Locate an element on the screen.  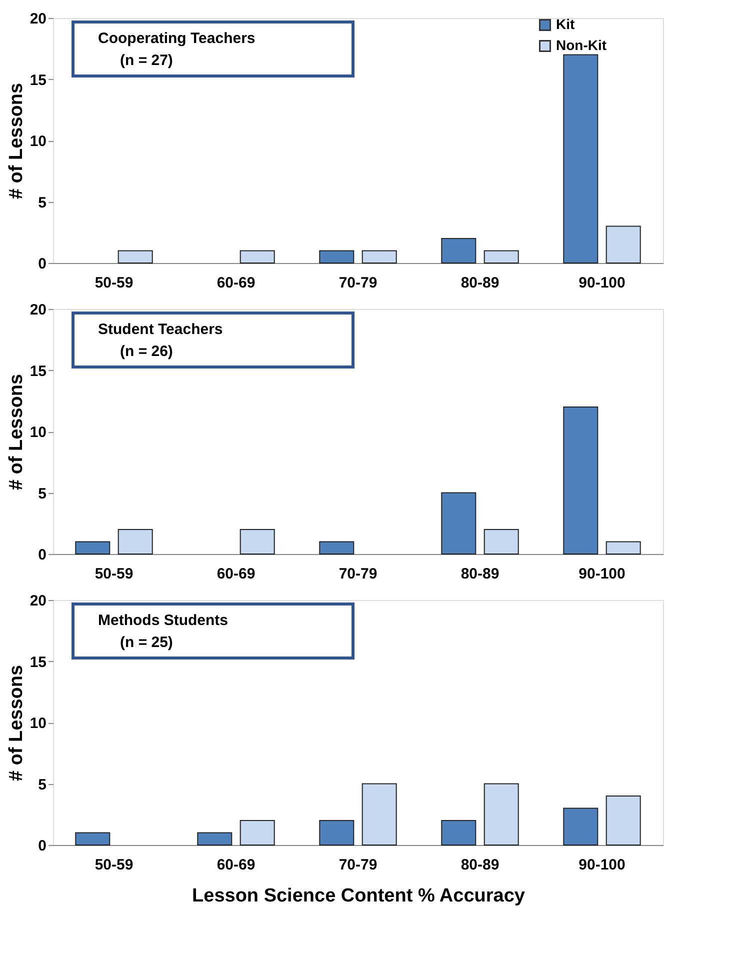
annotation: Student Teachers is located at coordinates (160, 329).